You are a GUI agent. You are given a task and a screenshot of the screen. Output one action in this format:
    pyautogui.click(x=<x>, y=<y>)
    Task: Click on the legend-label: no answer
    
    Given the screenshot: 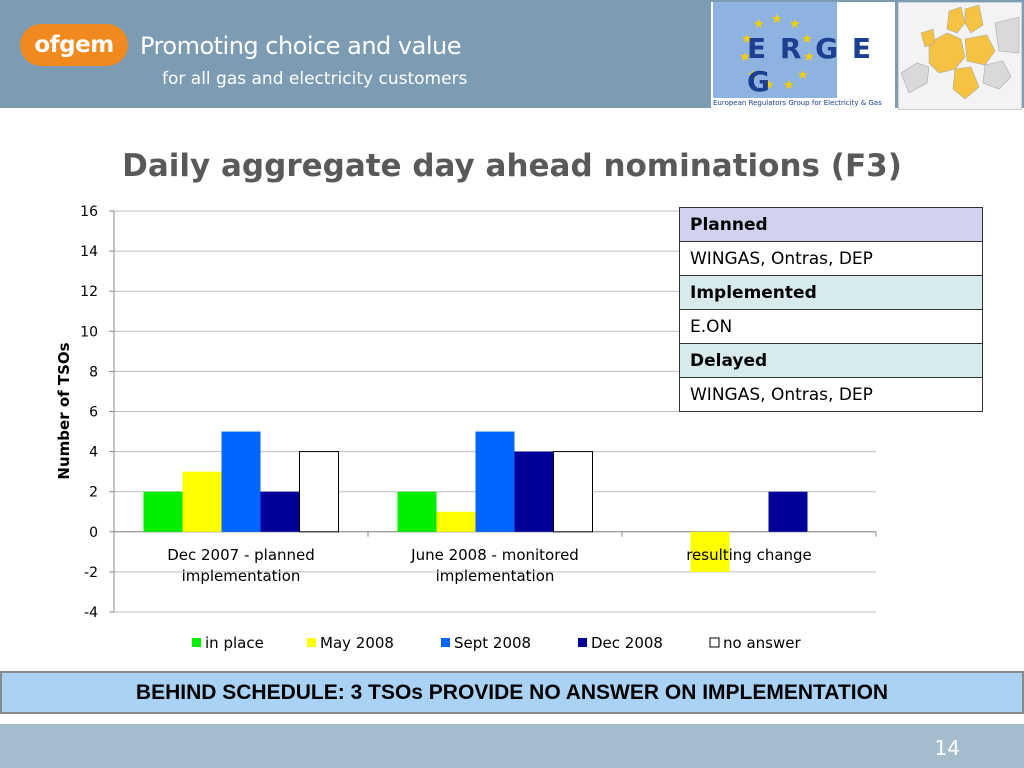 What is the action you would take?
    pyautogui.click(x=762, y=643)
    